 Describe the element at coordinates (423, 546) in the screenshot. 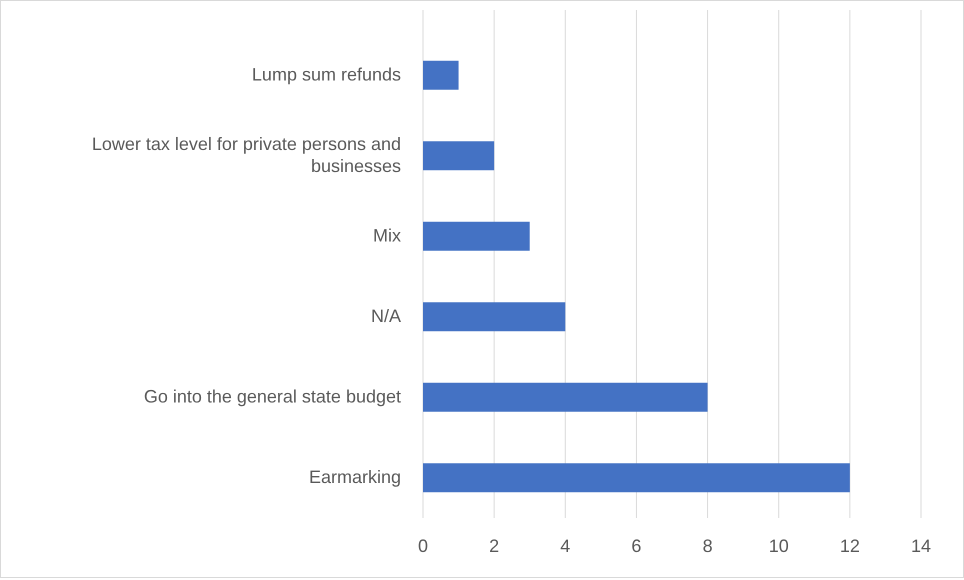

I see `x-tick-label: 0` at that location.